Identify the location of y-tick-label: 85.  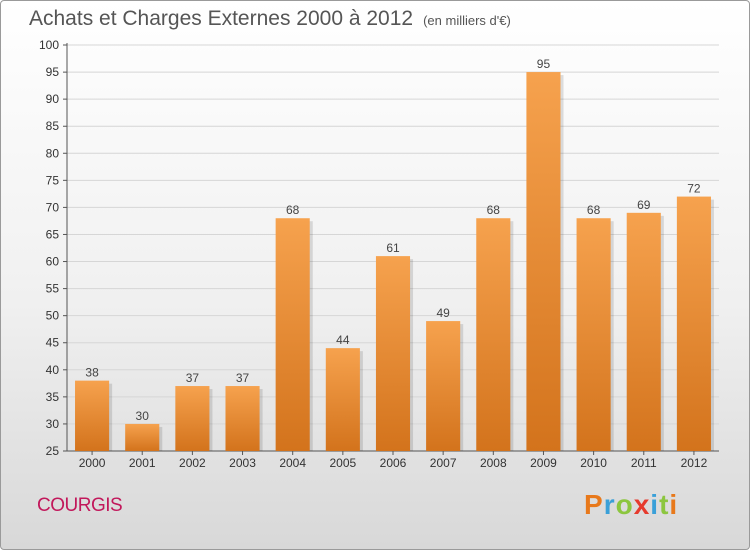
(53, 126).